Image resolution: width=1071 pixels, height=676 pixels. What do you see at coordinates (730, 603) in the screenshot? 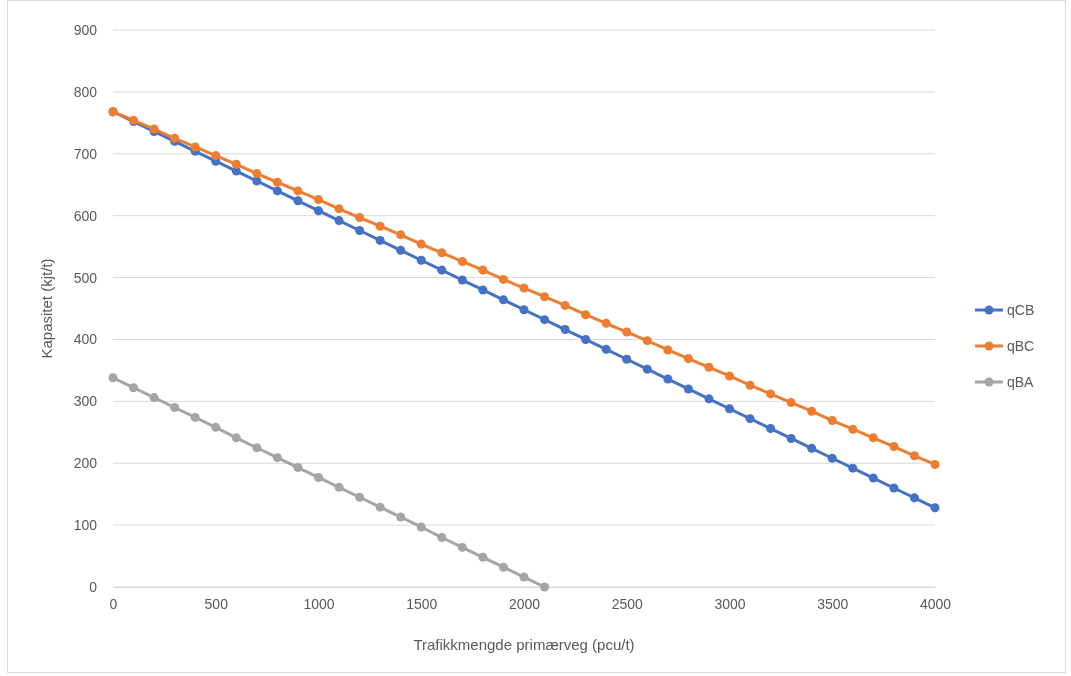
I see `x-tick-label: 3000` at bounding box center [730, 603].